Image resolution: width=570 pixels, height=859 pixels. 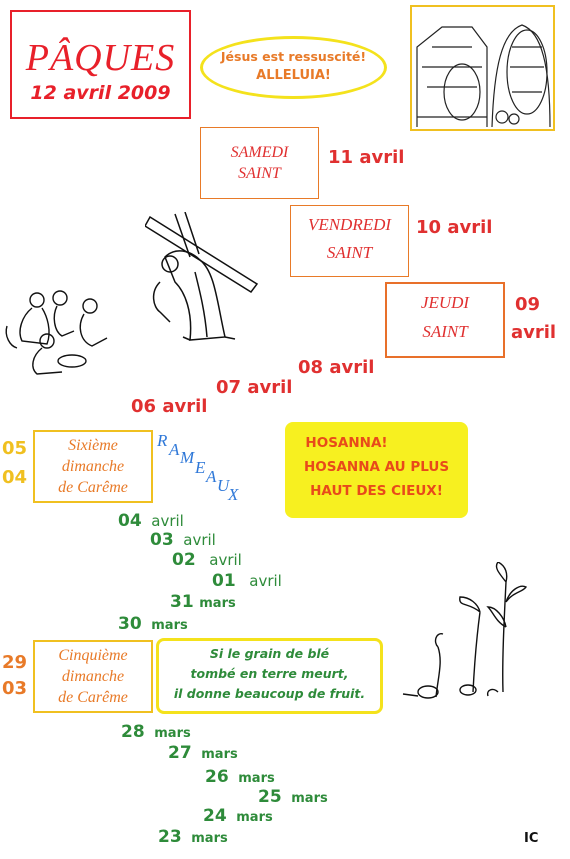 I want to click on jeudi-saint-line2: SAINT, so click(x=445, y=331).